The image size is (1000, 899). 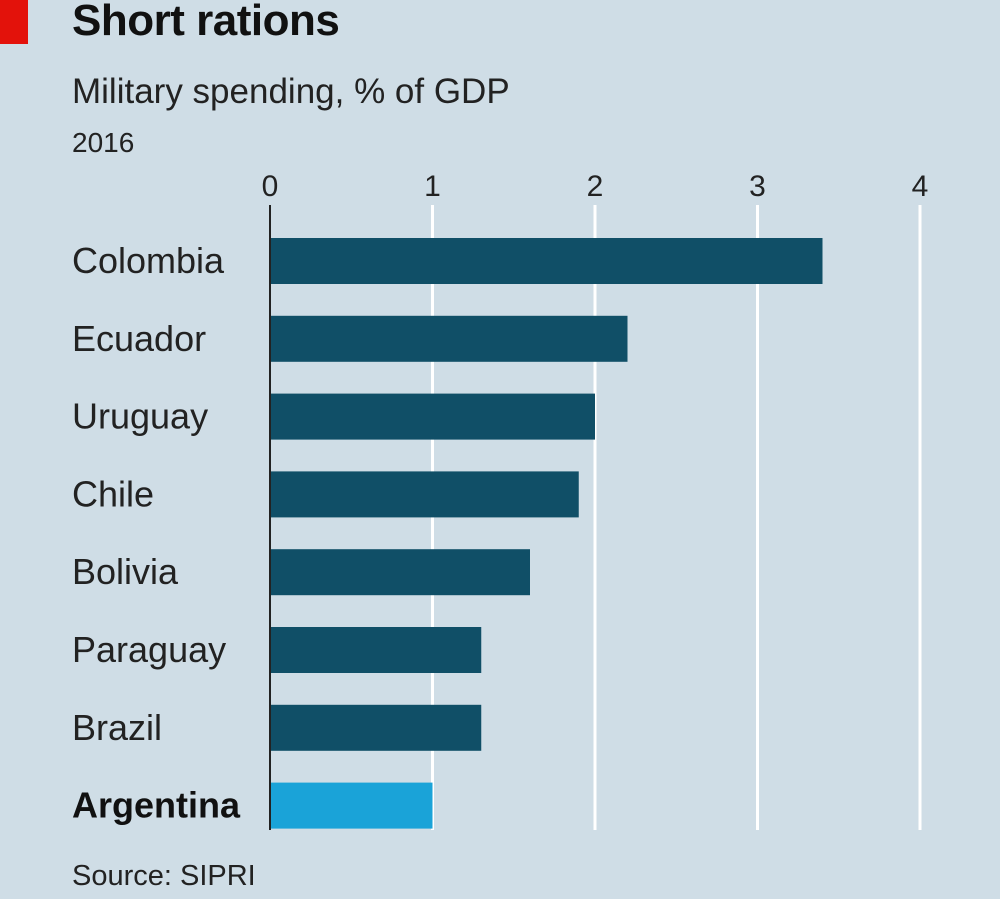 What do you see at coordinates (149, 649) in the screenshot?
I see `category-label: Paraguay` at bounding box center [149, 649].